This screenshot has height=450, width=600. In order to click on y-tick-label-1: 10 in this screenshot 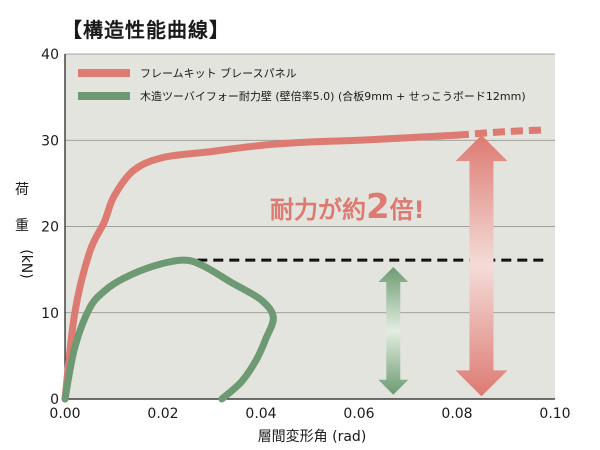, I will do `click(50, 314)`.